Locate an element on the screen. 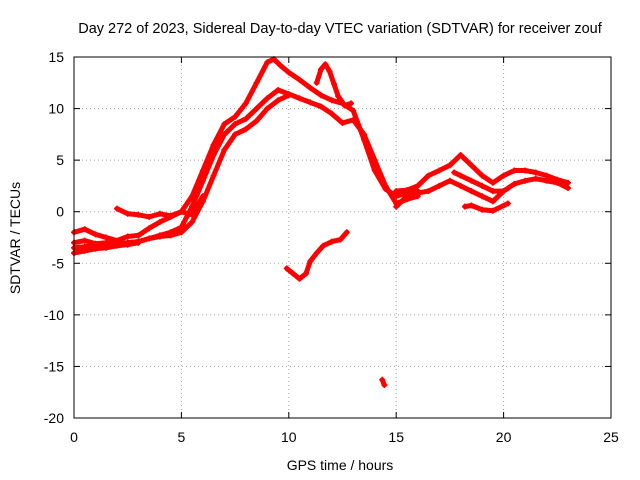 Image resolution: width=640 pixels, height=480 pixels. x-tick-label: 10 is located at coordinates (289, 437).